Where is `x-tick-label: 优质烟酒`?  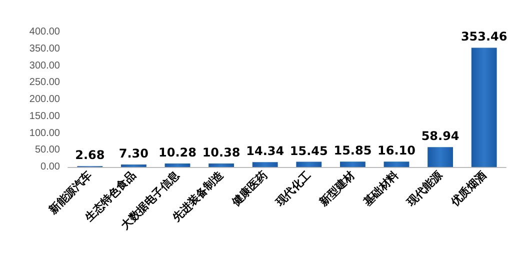
x-tick-label: 优质烟酒 is located at coordinates (468, 189).